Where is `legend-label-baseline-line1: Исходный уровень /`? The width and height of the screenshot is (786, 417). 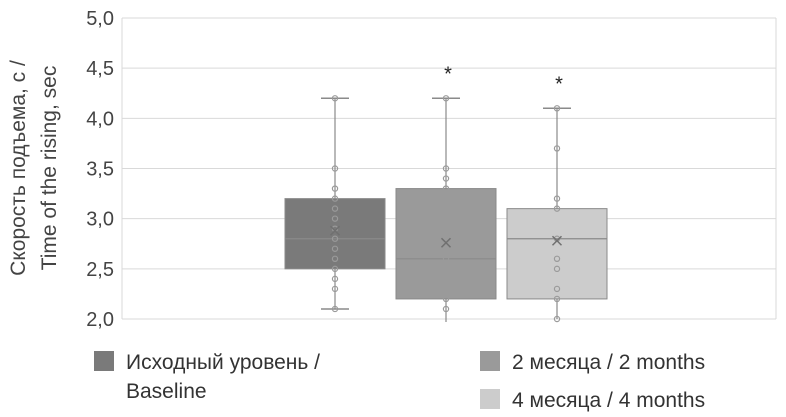
legend-label-baseline-line1: Исходный уровень / is located at coordinates (223, 362).